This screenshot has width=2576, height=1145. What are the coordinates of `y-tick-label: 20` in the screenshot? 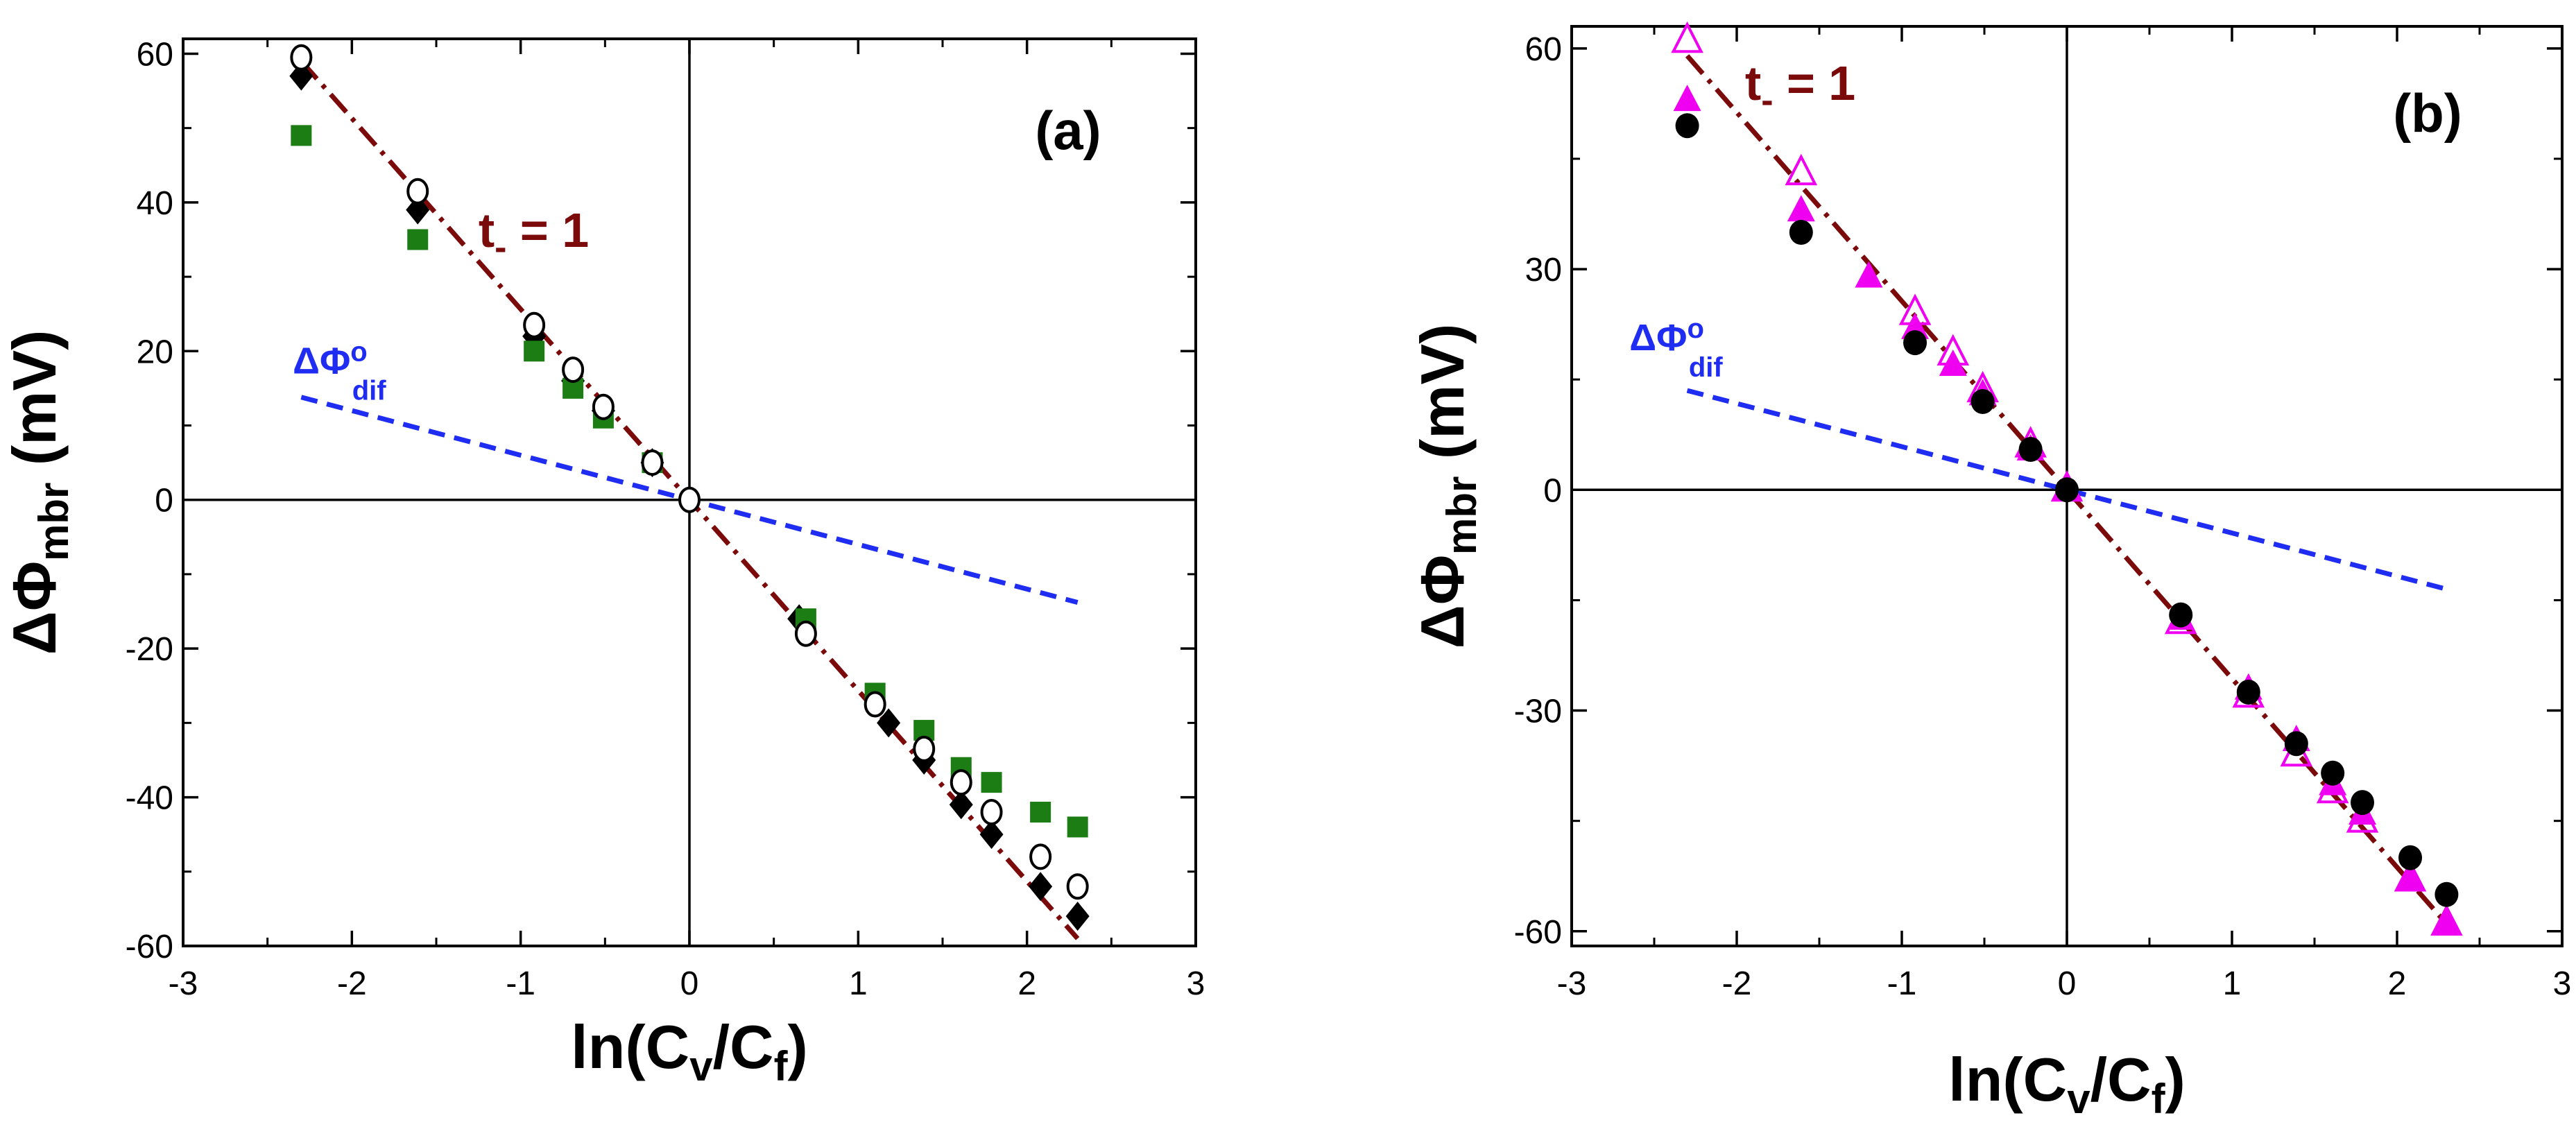 It's located at (155, 352).